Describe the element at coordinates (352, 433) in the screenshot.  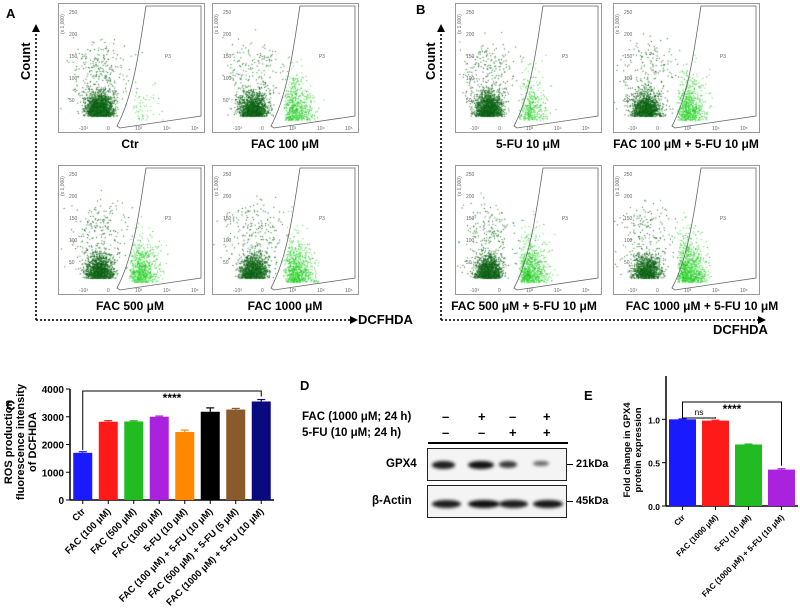
I see `treatment-label: 5-FU (10 μM; 24 h)` at that location.